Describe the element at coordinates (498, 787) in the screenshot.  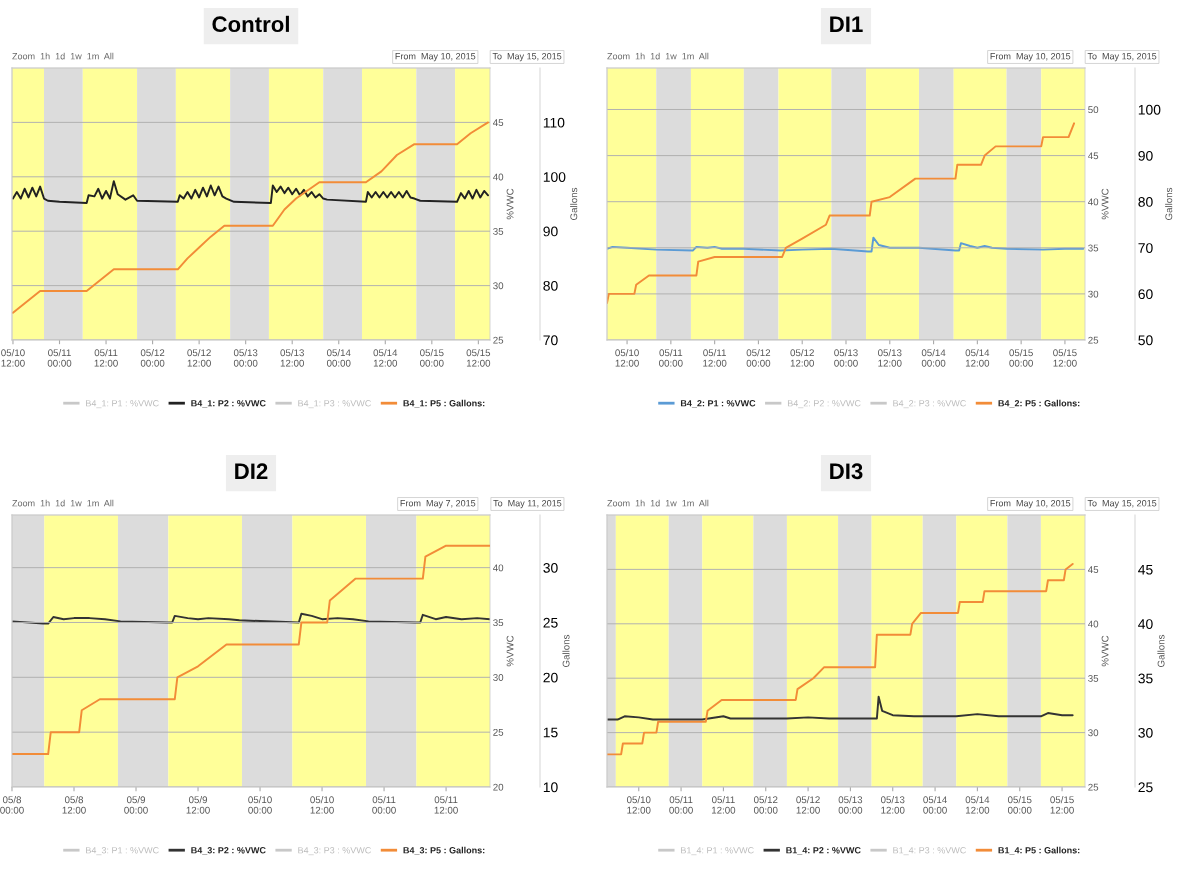
I see `y-tick-label: 20` at that location.